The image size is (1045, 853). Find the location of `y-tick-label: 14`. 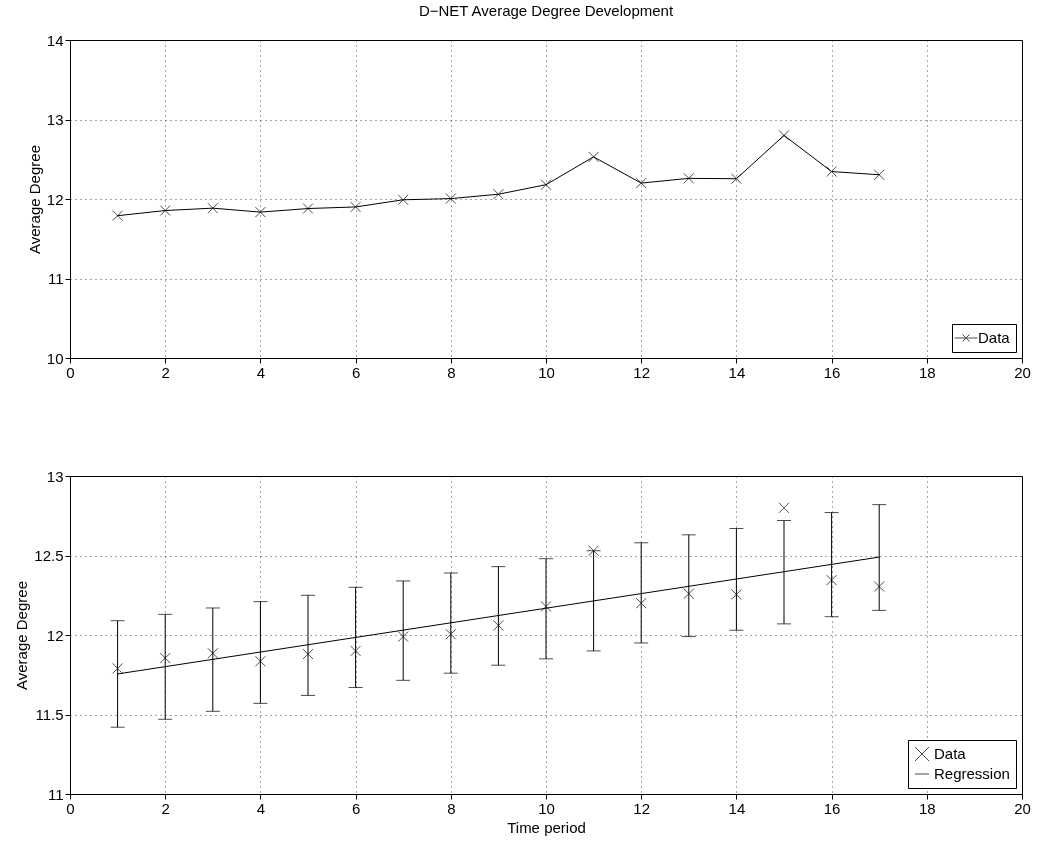

y-tick-label: 14 is located at coordinates (55, 40).